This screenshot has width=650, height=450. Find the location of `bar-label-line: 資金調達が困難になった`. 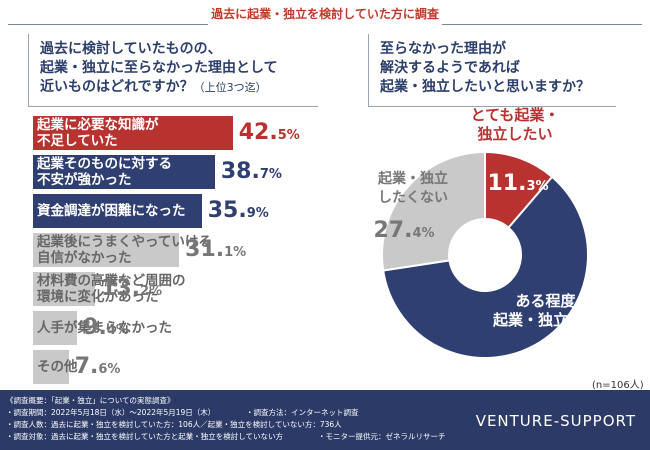

bar-label-line: 資金調達が困難になった is located at coordinates (111, 211).